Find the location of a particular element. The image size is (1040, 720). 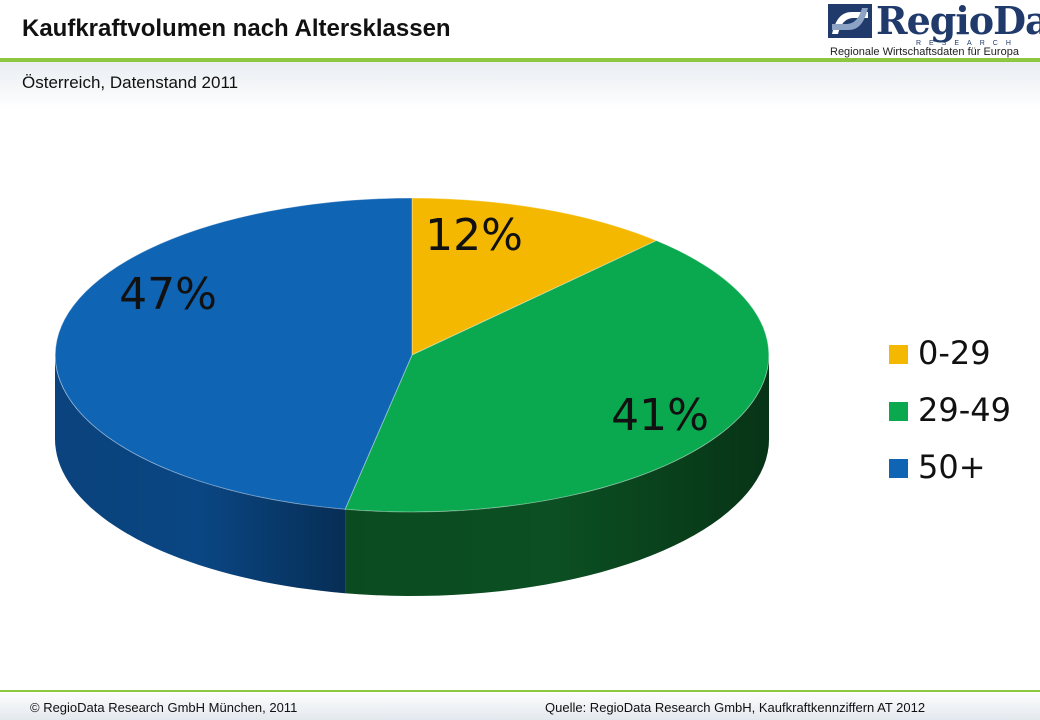

pie-data-label-29-49: 41% is located at coordinates (660, 415).